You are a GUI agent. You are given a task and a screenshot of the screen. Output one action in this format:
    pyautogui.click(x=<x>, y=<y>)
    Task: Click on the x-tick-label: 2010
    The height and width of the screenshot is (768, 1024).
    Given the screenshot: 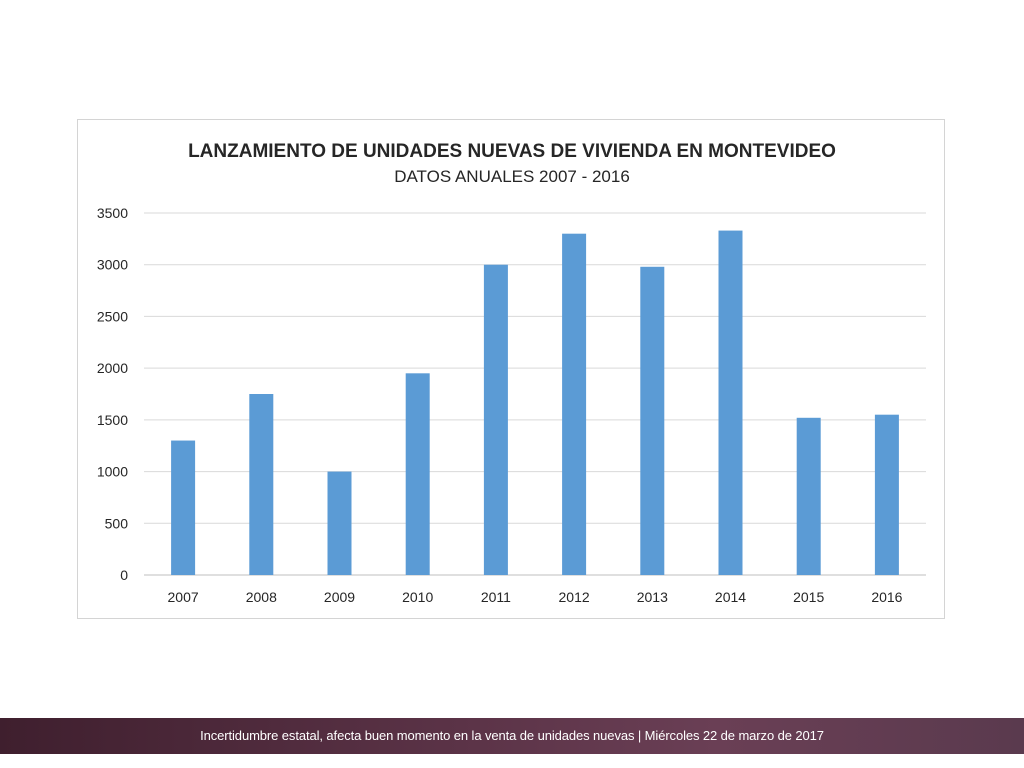 What is the action you would take?
    pyautogui.click(x=417, y=597)
    